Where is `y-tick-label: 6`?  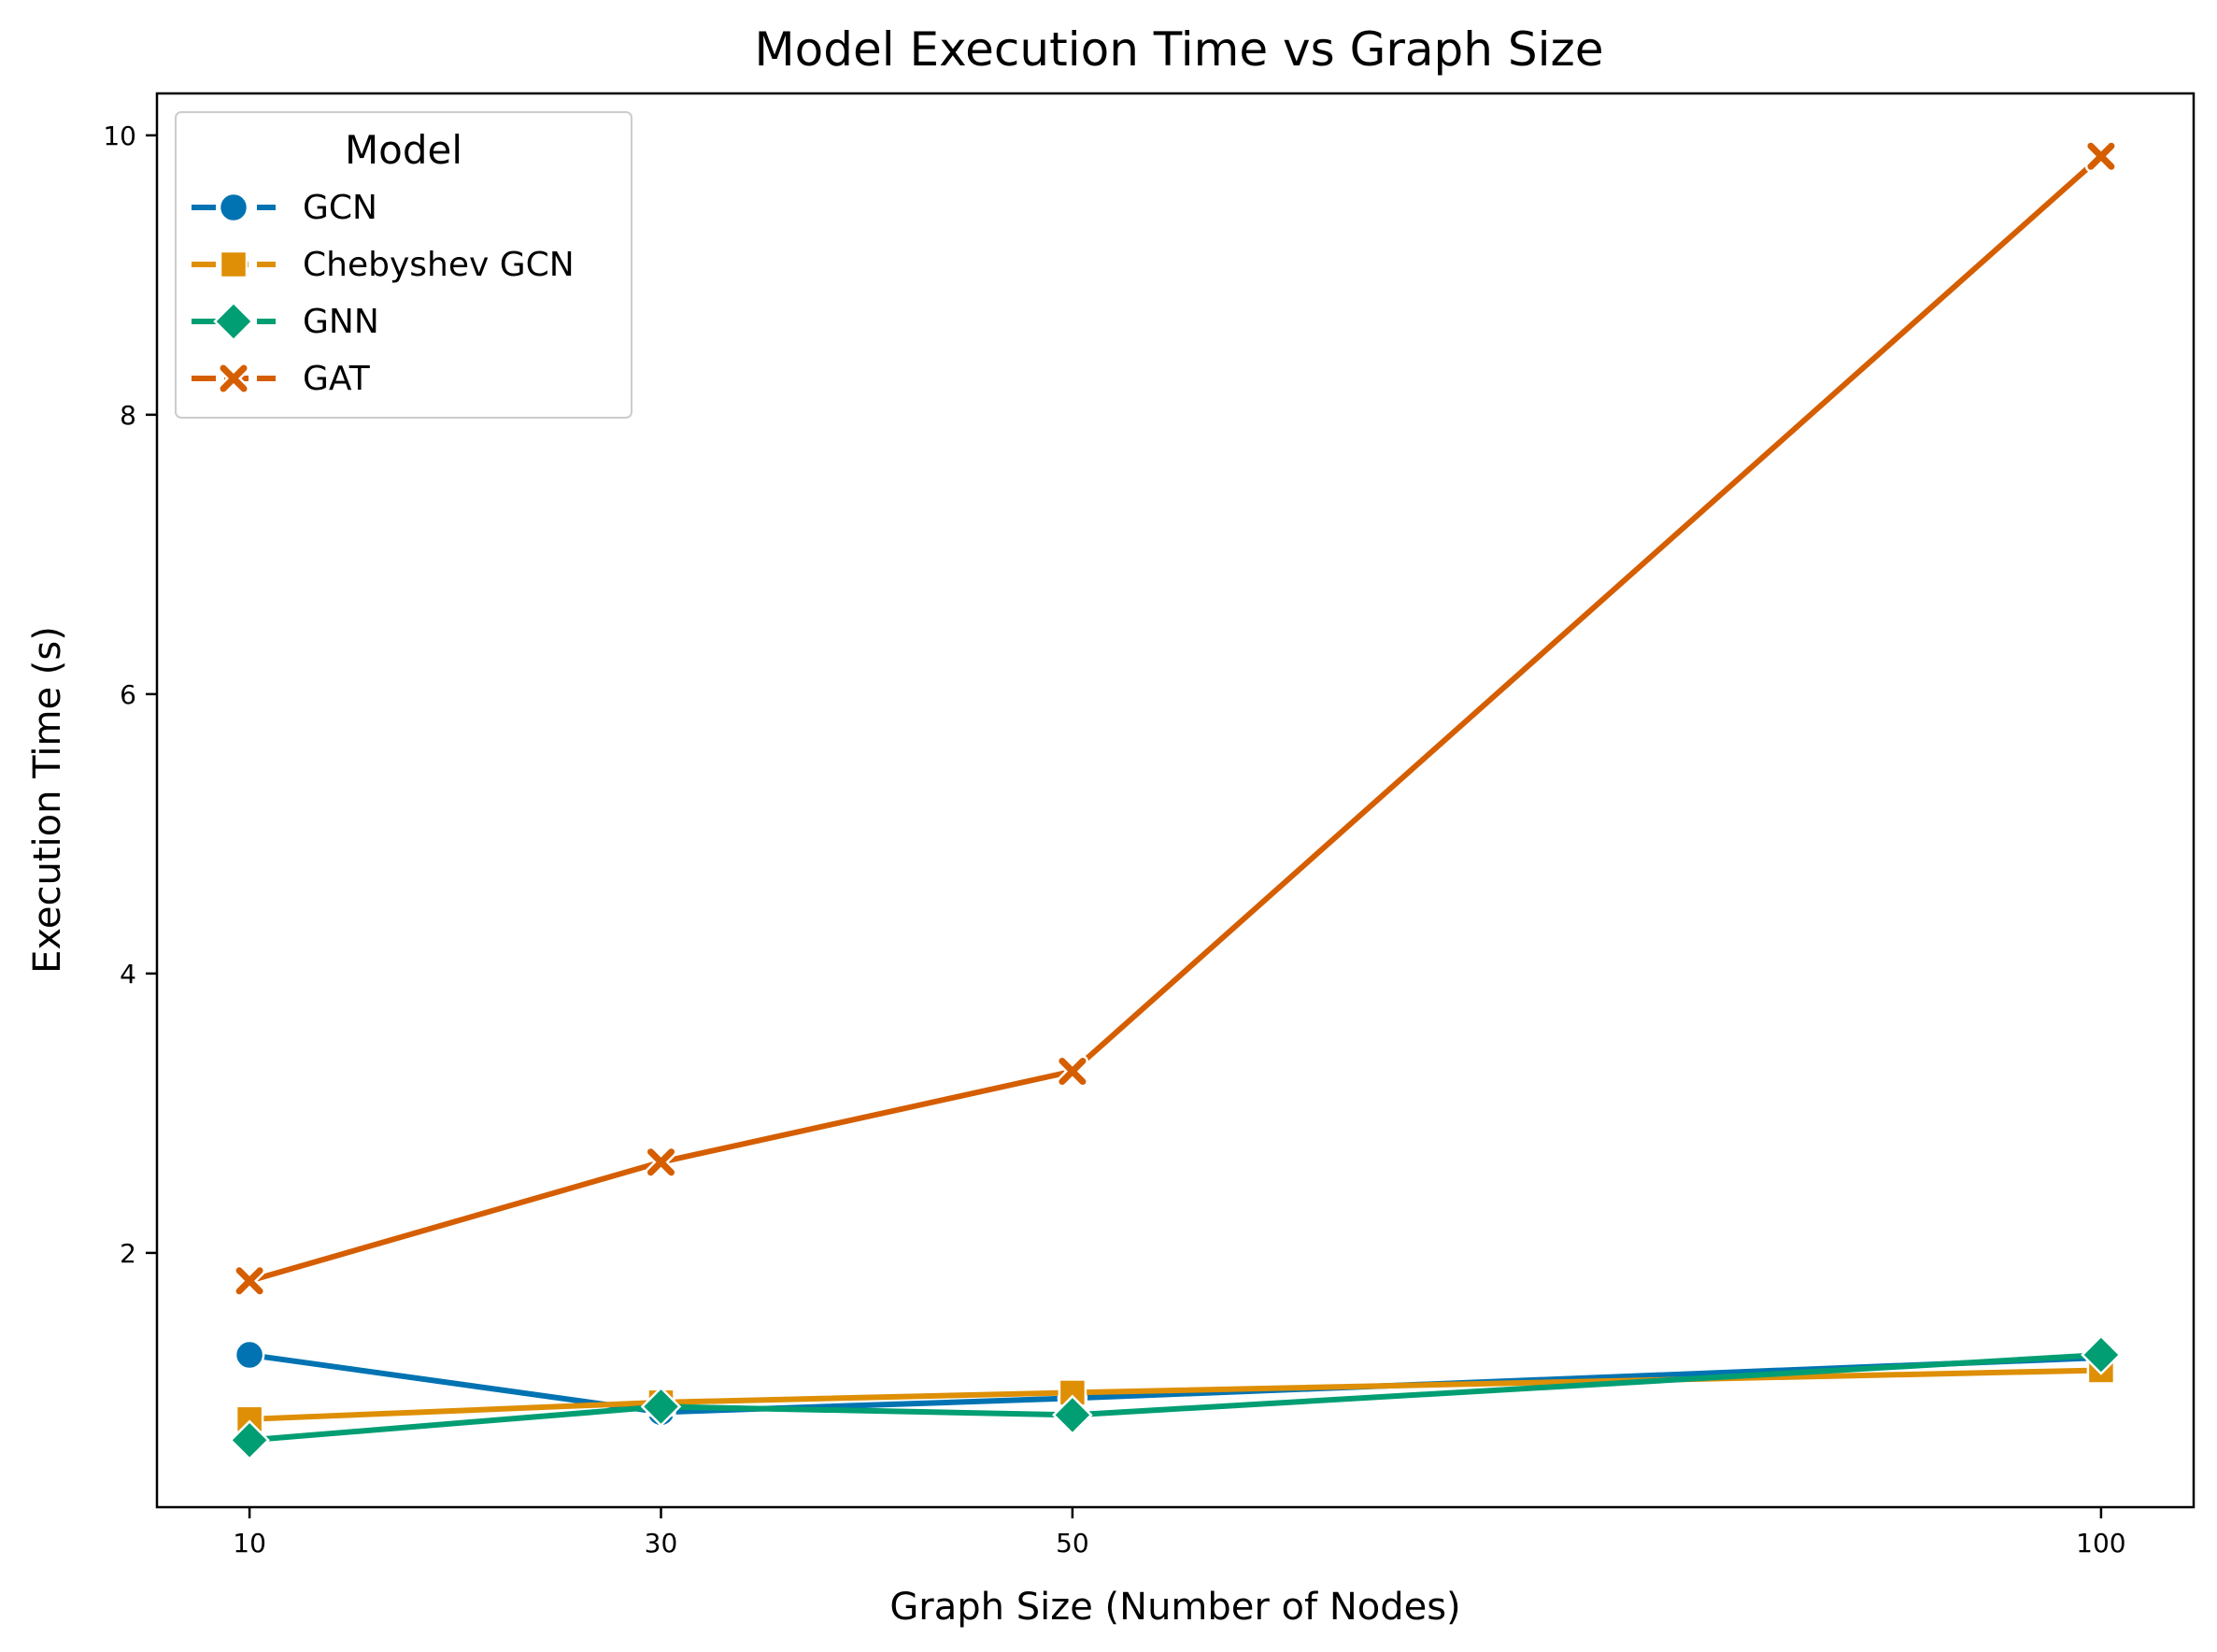
y-tick-label: 6 is located at coordinates (128, 694).